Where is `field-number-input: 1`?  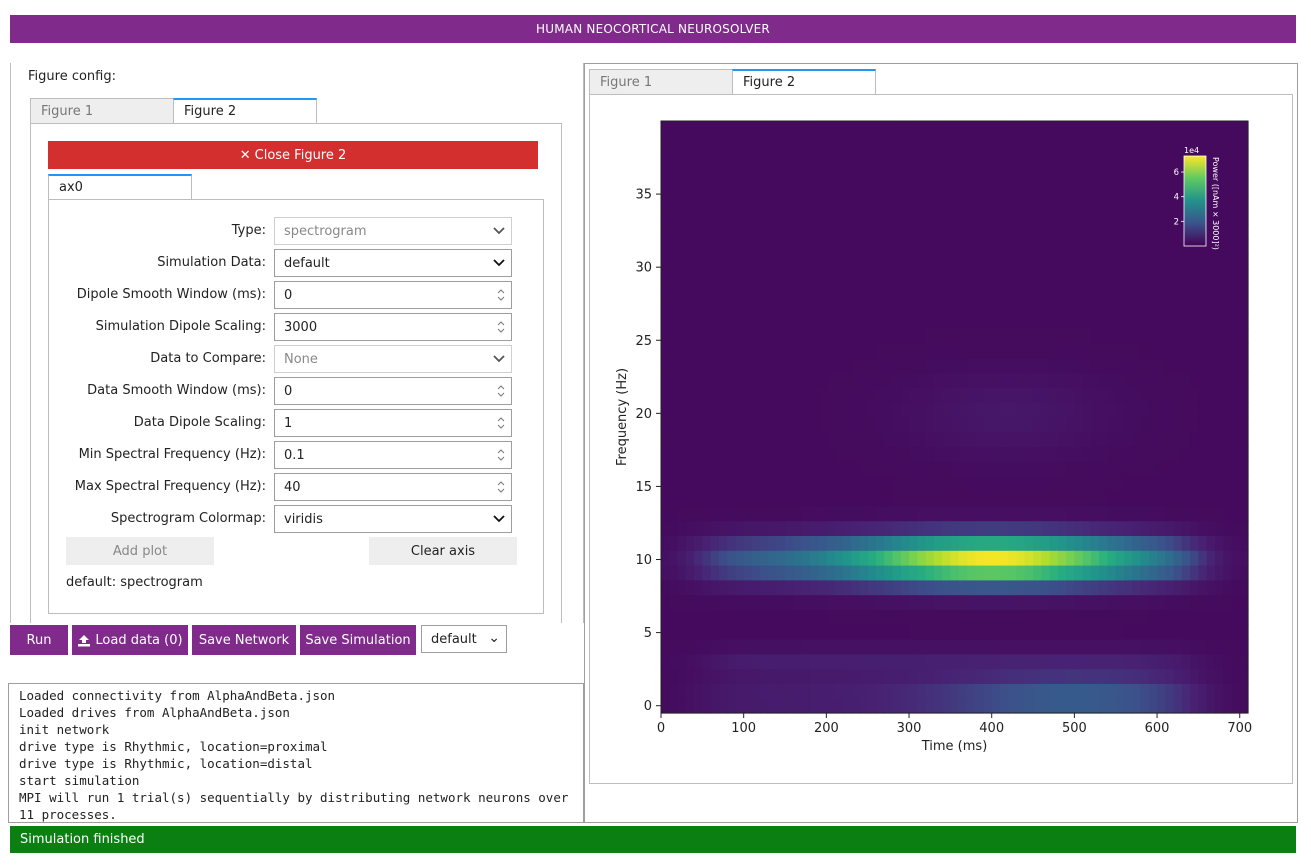 field-number-input: 1 is located at coordinates (393, 423).